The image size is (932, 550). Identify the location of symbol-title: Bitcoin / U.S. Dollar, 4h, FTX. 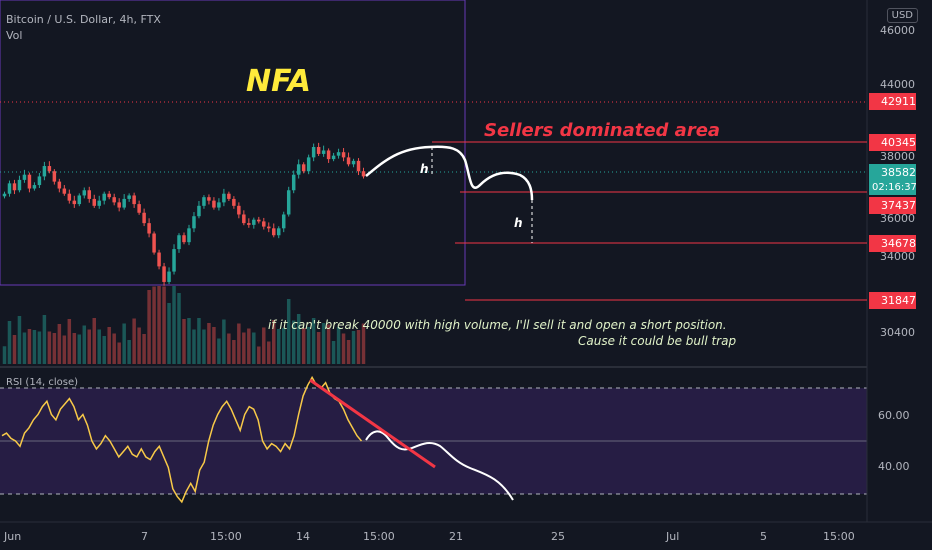
(83, 19).